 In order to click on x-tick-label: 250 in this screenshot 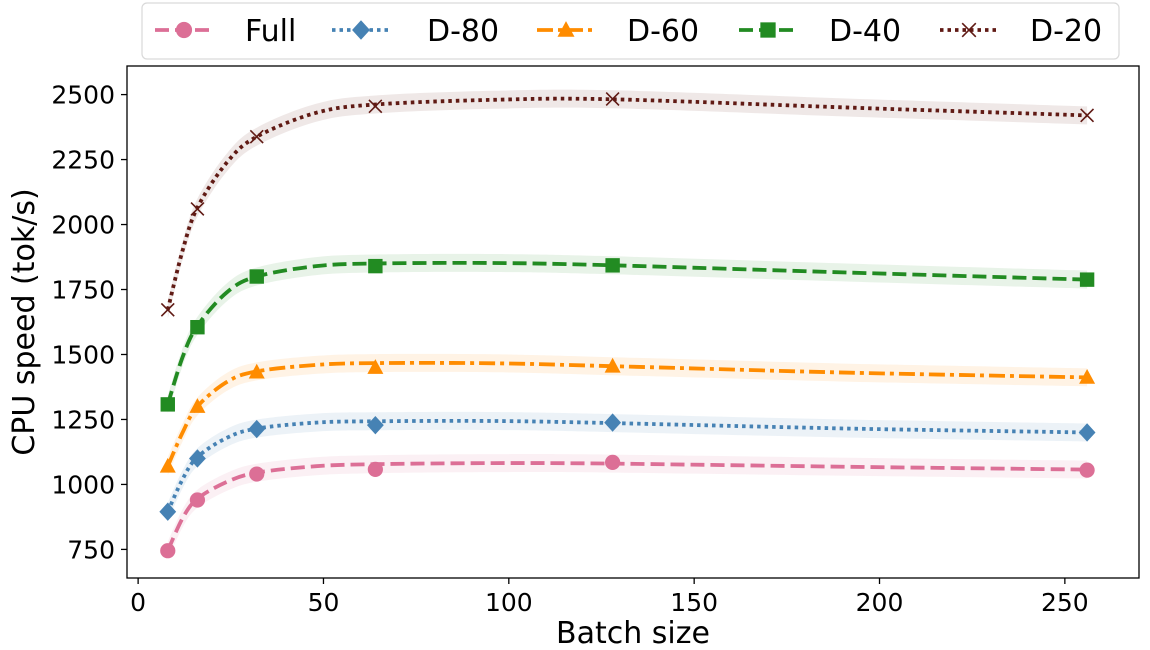, I will do `click(1065, 602)`.